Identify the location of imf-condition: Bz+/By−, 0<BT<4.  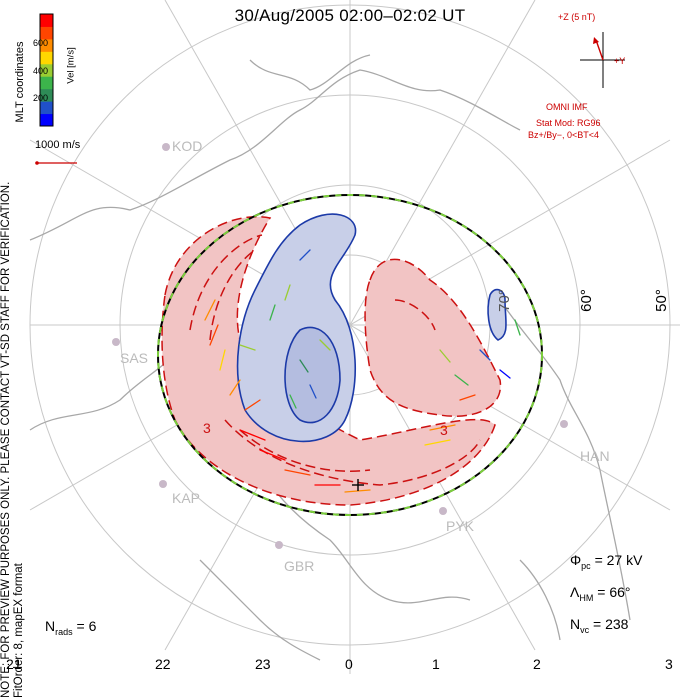
(564, 135).